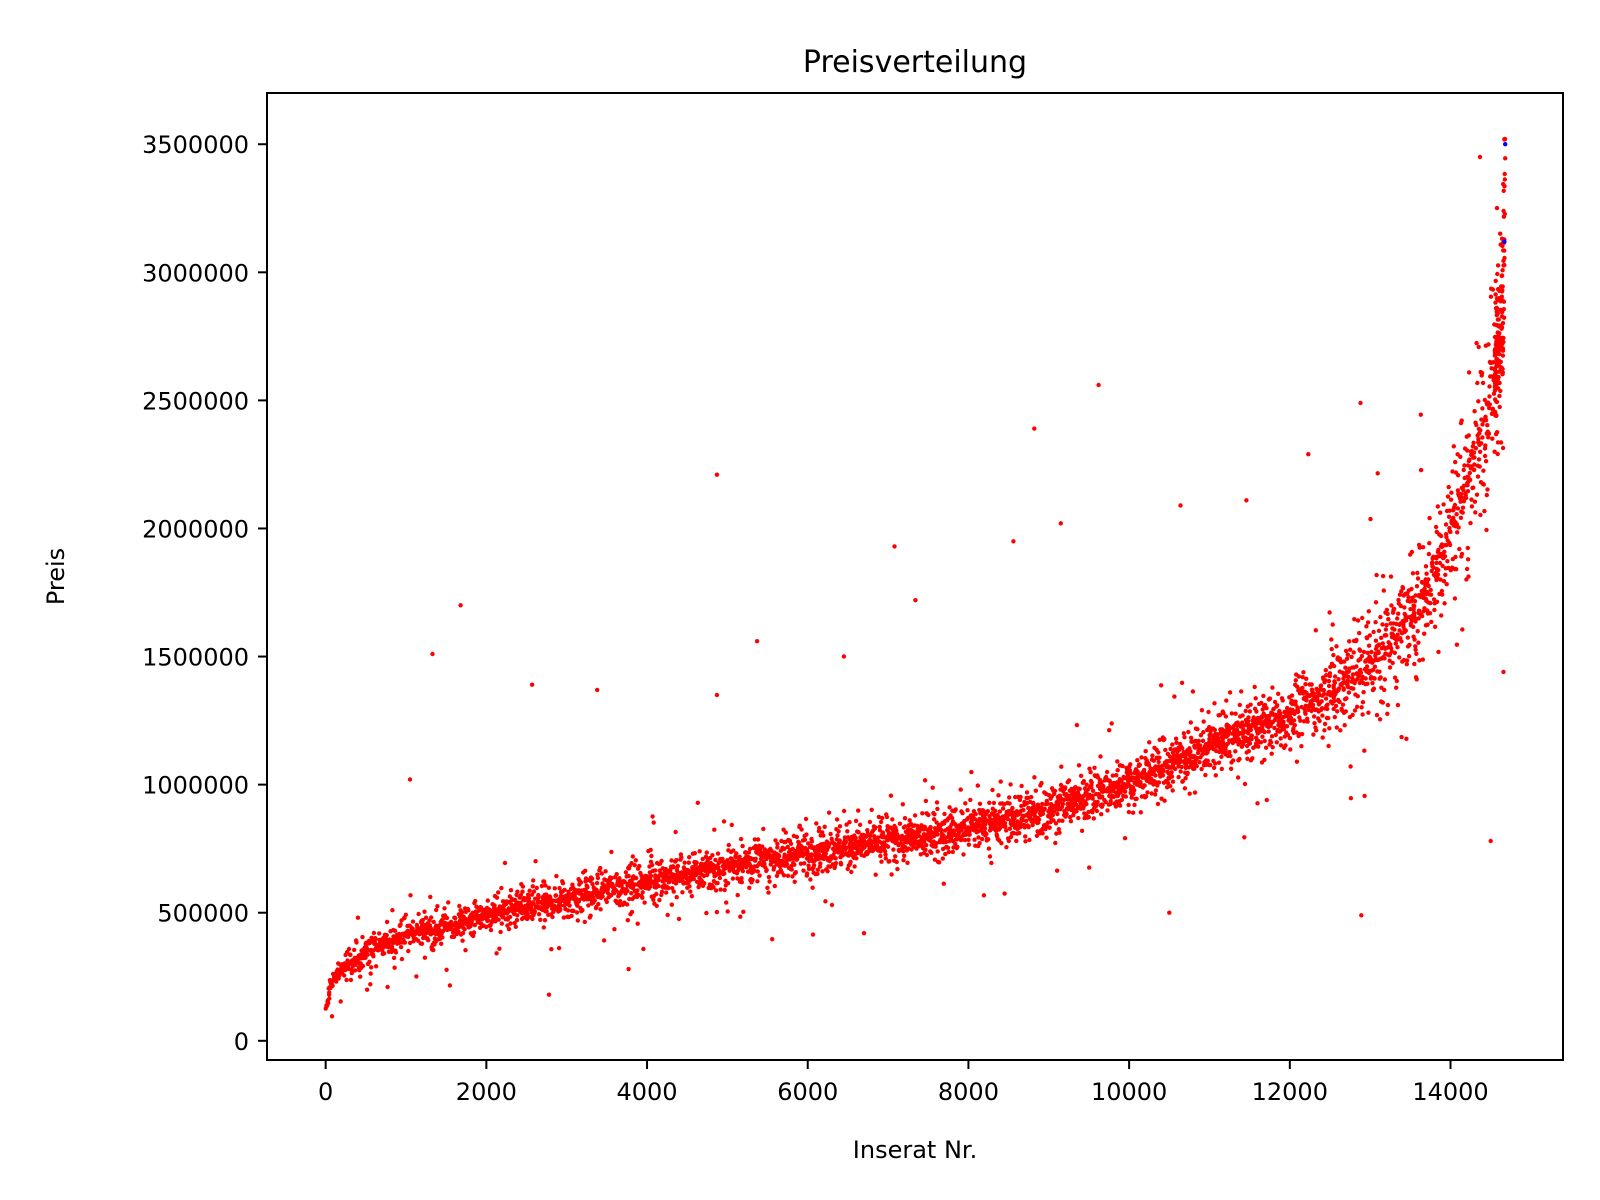  I want to click on y-tick-label: 0, so click(241, 1042).